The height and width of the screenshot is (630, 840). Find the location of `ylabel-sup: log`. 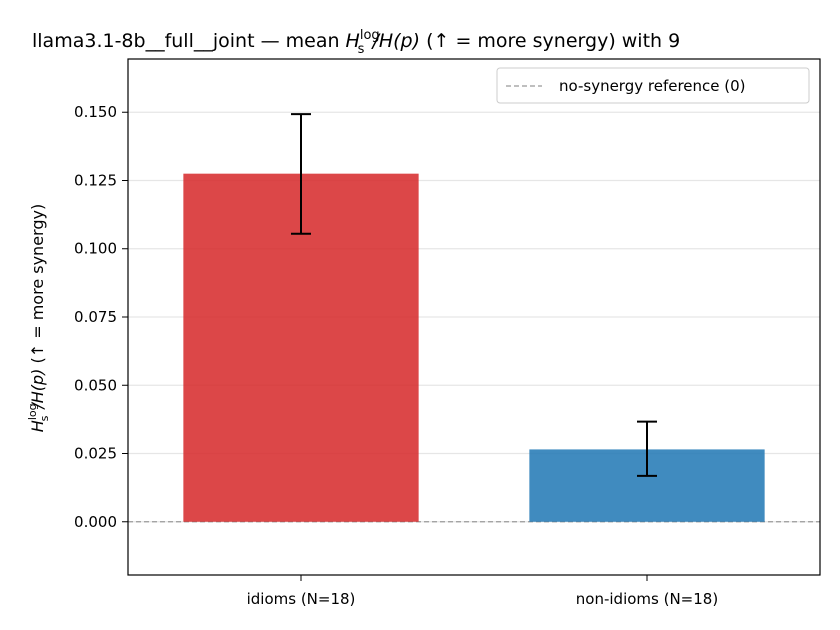

ylabel-sup: log is located at coordinates (32, 411).